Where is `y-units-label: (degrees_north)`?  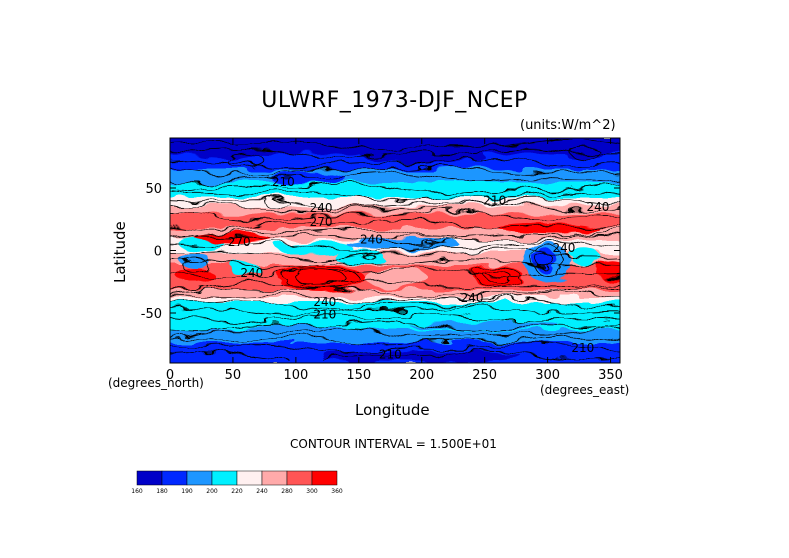 y-units-label: (degrees_north) is located at coordinates (156, 383).